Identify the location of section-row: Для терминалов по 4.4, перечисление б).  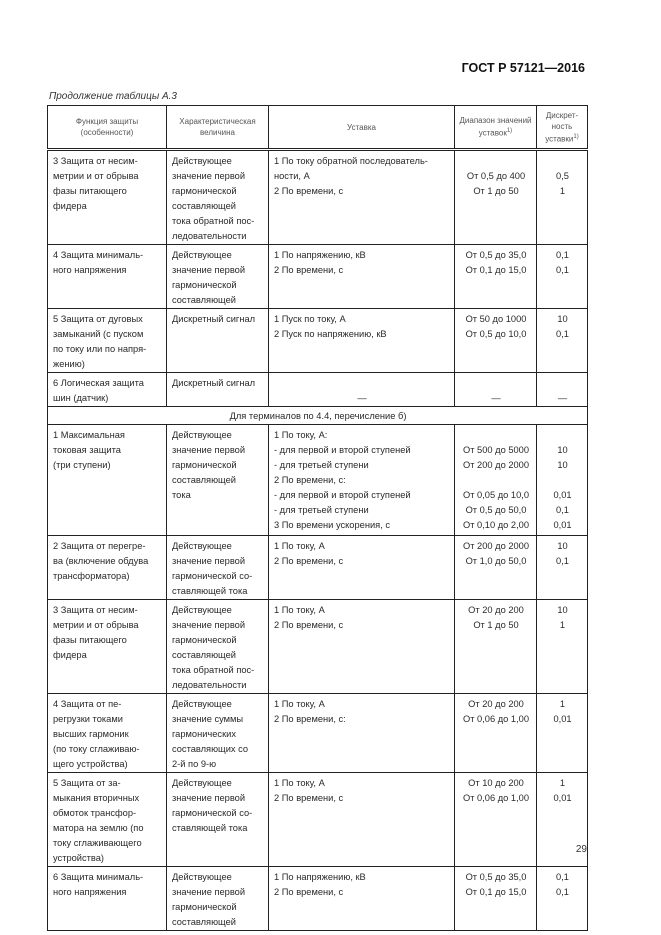
(317, 415).